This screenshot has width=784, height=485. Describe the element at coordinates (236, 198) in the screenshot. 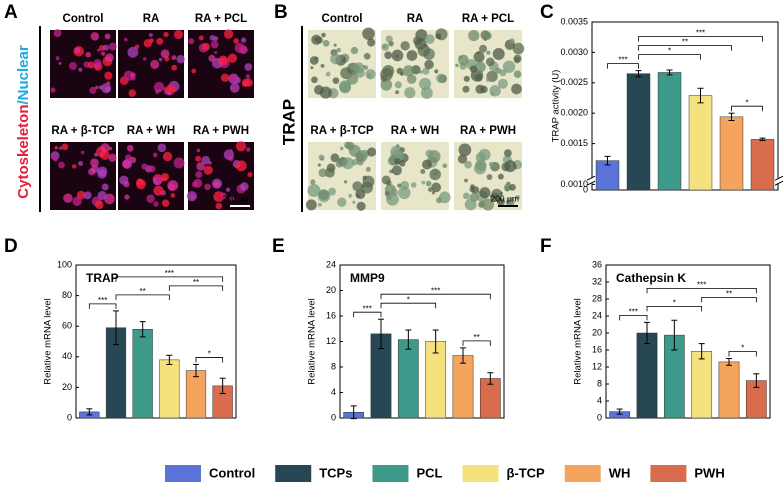

I see `scale-bar-label: 200 μm` at that location.